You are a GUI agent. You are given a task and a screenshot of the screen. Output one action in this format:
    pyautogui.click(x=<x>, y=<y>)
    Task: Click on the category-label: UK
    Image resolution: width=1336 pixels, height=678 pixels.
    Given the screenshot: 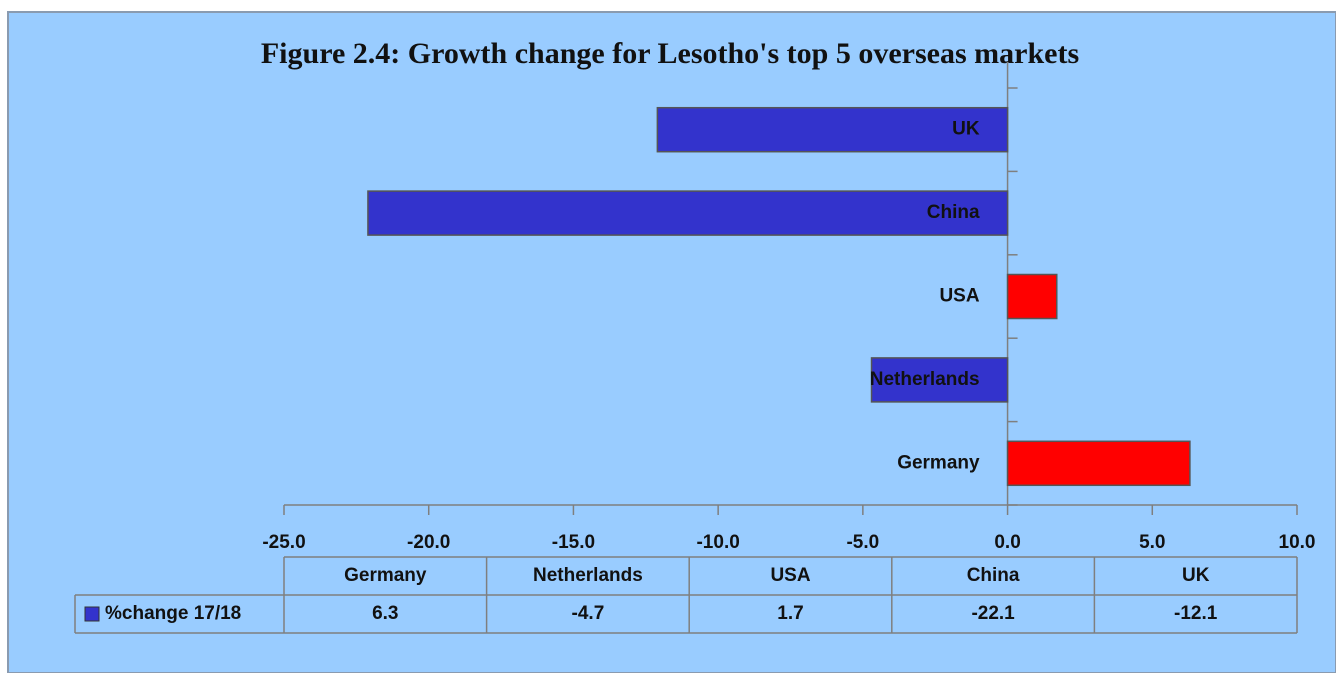 What is the action you would take?
    pyautogui.click(x=966, y=129)
    